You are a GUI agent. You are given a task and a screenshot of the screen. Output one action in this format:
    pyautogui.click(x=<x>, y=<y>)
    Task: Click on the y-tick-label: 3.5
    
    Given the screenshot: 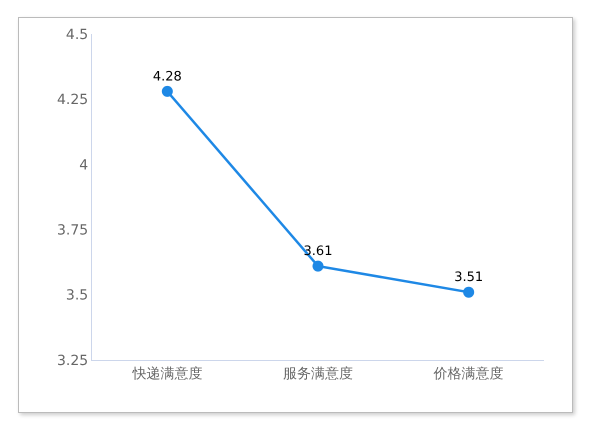 What is the action you would take?
    pyautogui.click(x=77, y=296)
    